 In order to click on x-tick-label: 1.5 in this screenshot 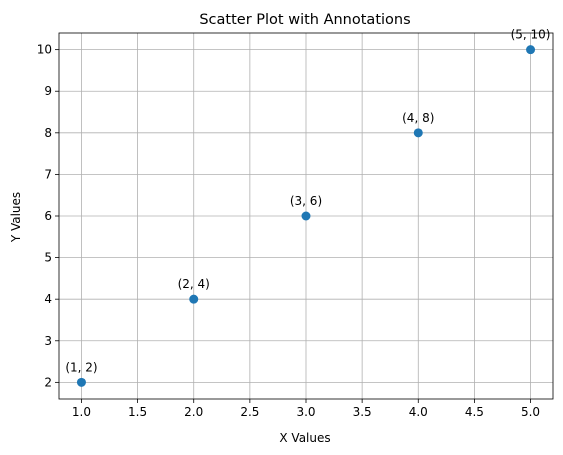, I will do `click(137, 412)`.